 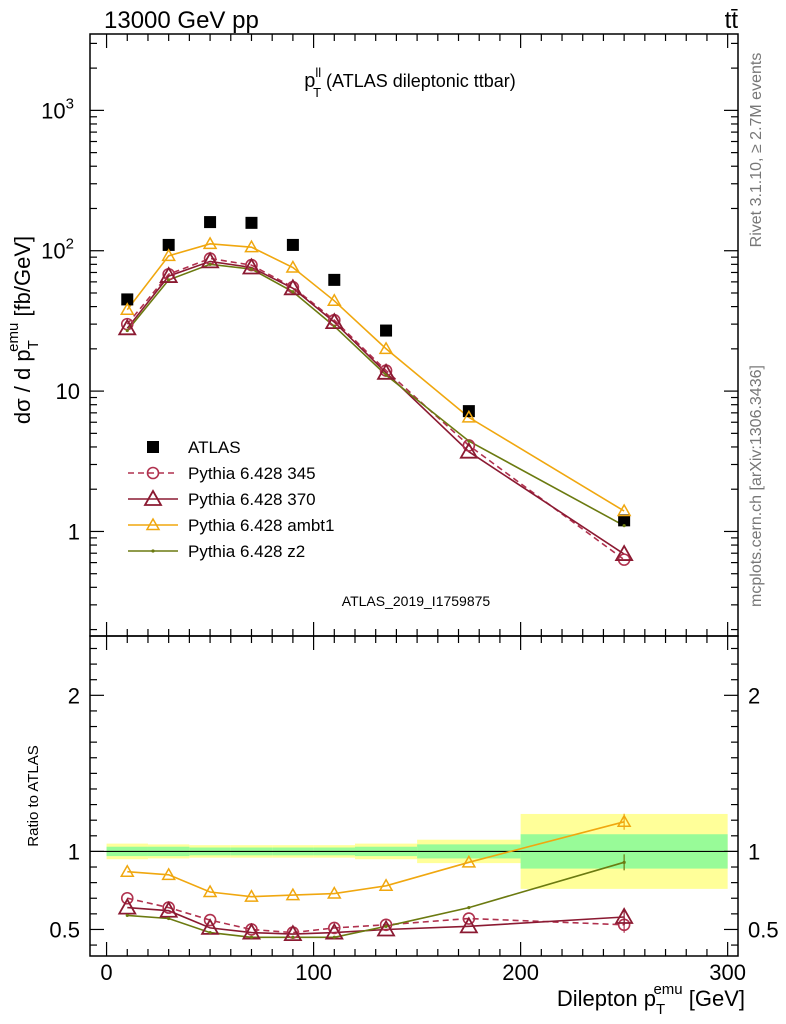 I want to click on main-plot-title: pll T (ATLAS dileptonic ttbar), so click(x=410, y=82).